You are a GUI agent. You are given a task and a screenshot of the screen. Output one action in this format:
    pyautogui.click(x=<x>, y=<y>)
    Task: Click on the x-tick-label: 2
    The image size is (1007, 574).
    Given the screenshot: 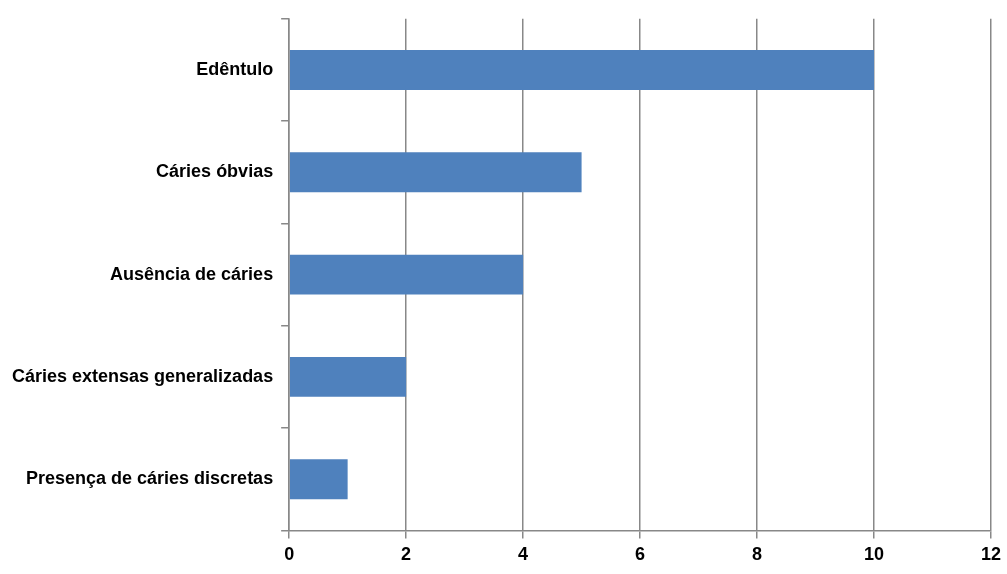 What is the action you would take?
    pyautogui.click(x=406, y=554)
    